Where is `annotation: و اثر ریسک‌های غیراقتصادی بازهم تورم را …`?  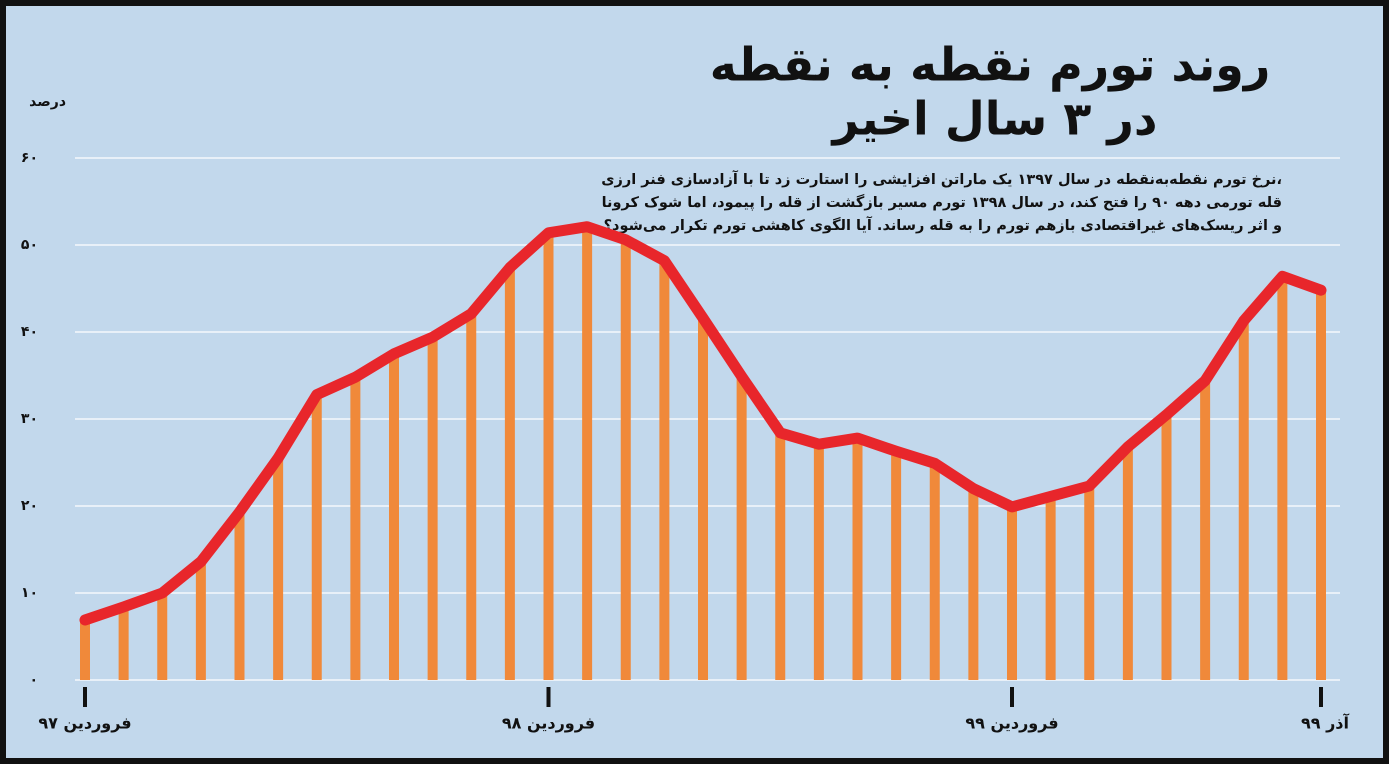
annotation: و اثر ریسک‌های غیراقتصادی بازهم تورم را … is located at coordinates (943, 225).